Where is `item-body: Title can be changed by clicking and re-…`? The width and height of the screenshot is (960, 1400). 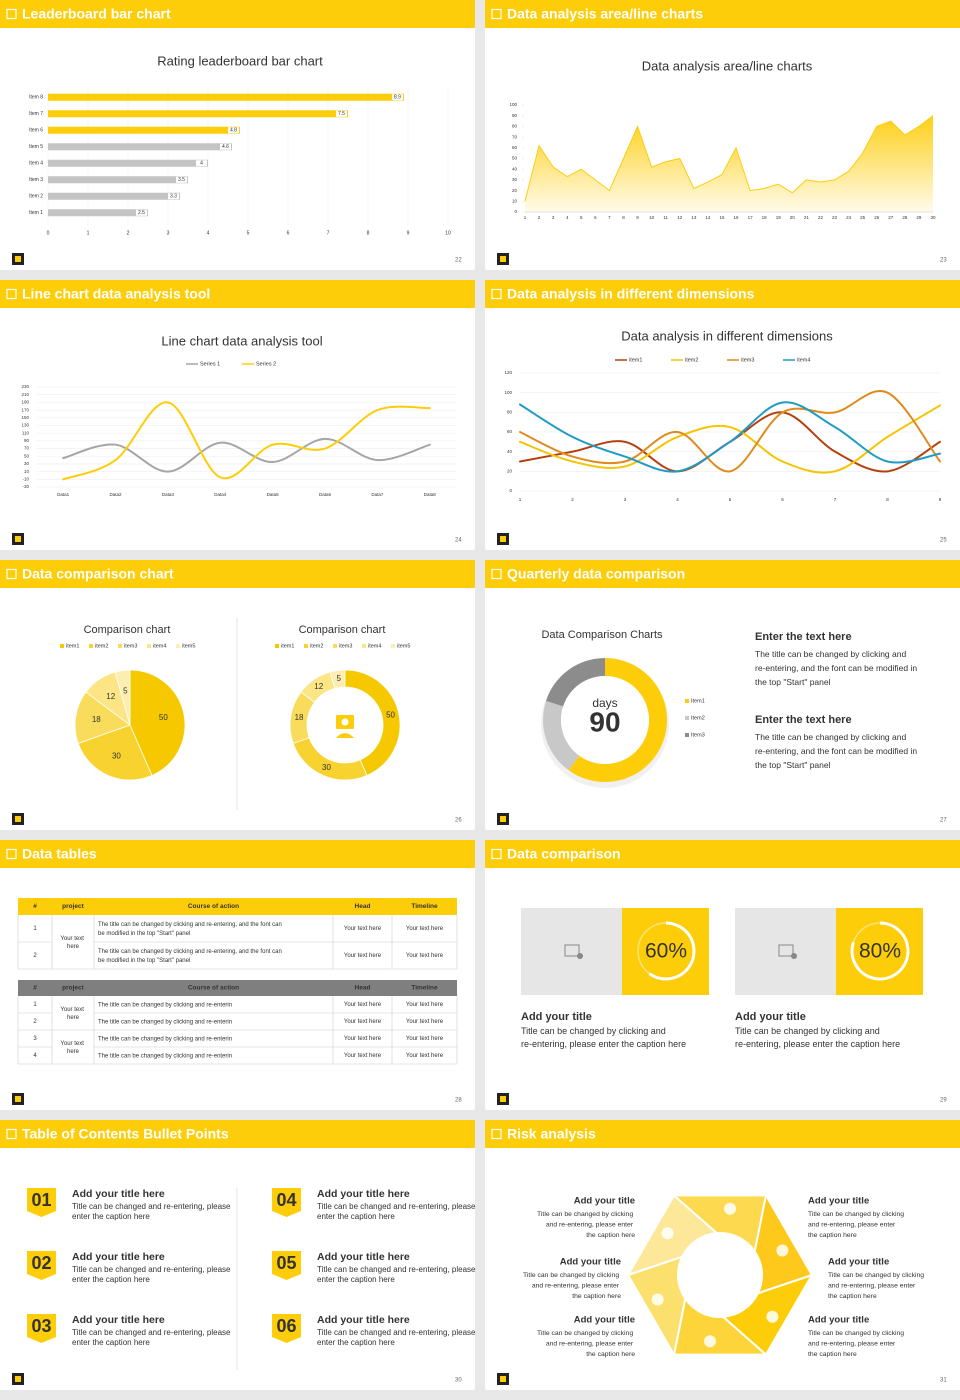 item-body: Title can be changed by clicking and re-… is located at coordinates (877, 1286).